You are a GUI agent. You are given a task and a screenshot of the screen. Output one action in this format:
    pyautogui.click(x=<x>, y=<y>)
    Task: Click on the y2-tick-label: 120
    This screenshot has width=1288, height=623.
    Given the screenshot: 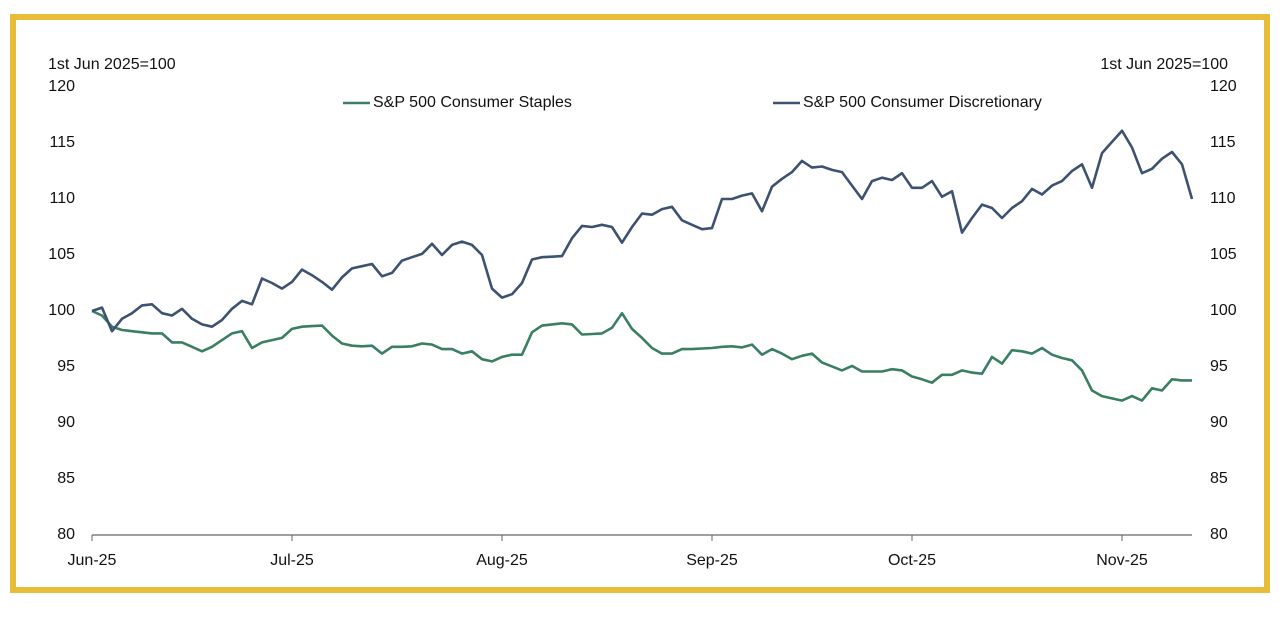 What is the action you would take?
    pyautogui.click(x=1223, y=86)
    